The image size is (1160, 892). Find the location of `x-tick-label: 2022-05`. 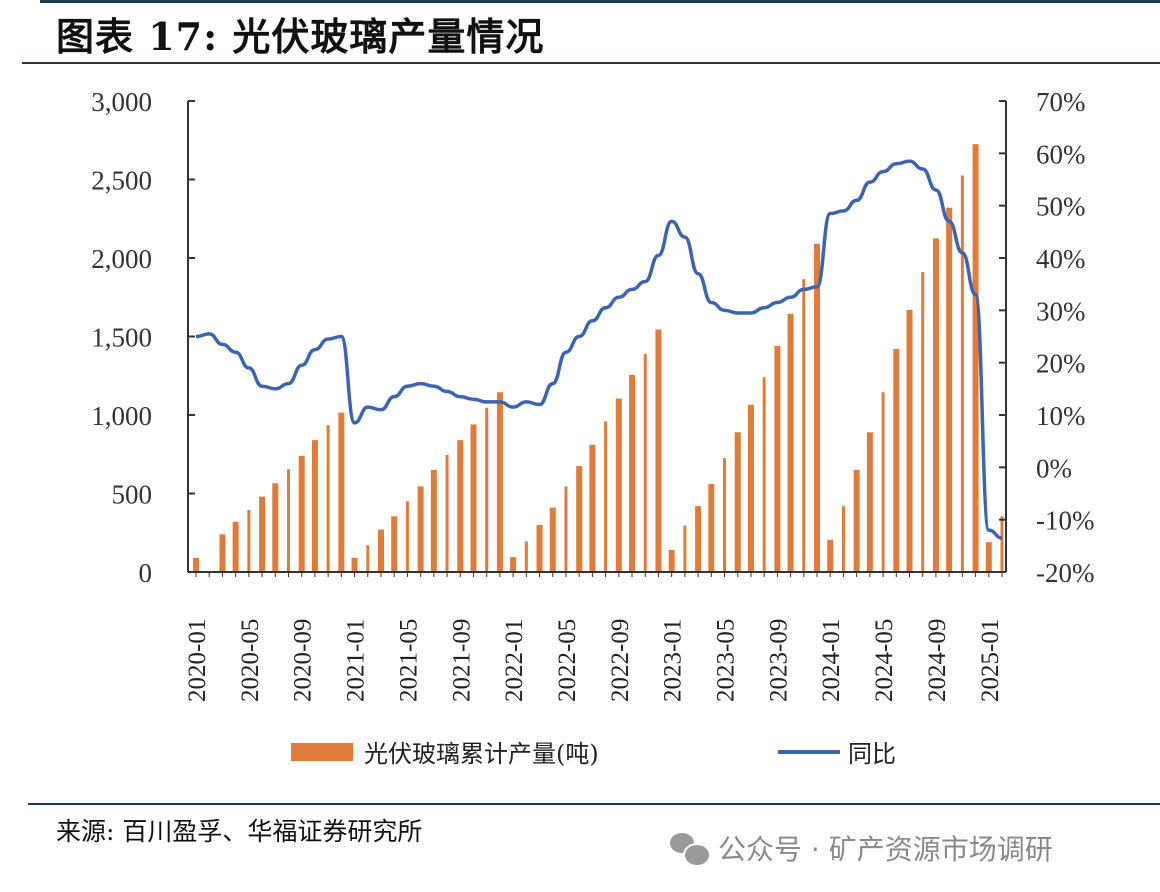

x-tick-label: 2022-05 is located at coordinates (567, 660).